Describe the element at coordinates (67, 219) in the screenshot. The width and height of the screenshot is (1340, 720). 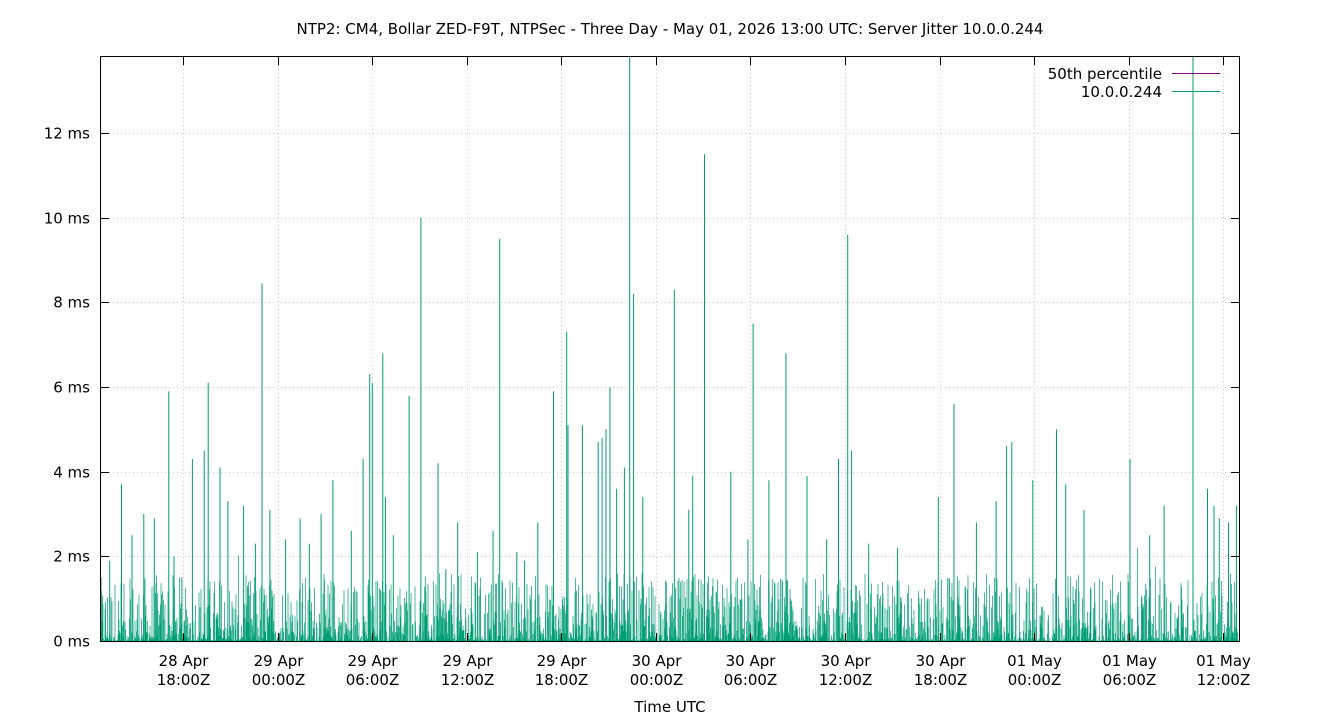
I see `y-tick-label: 10 ms` at that location.